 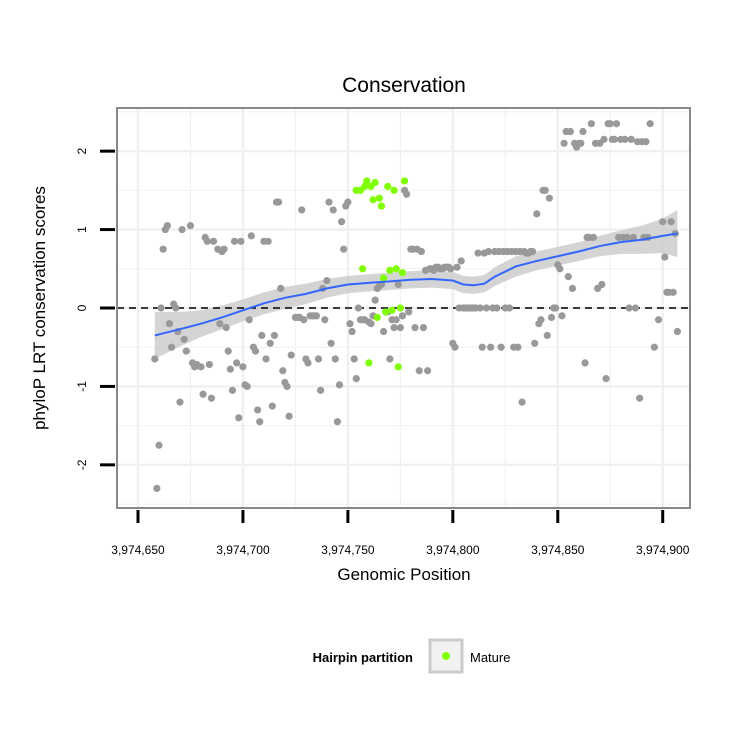 What do you see at coordinates (82, 464) in the screenshot?
I see `y-tick-label: -2` at bounding box center [82, 464].